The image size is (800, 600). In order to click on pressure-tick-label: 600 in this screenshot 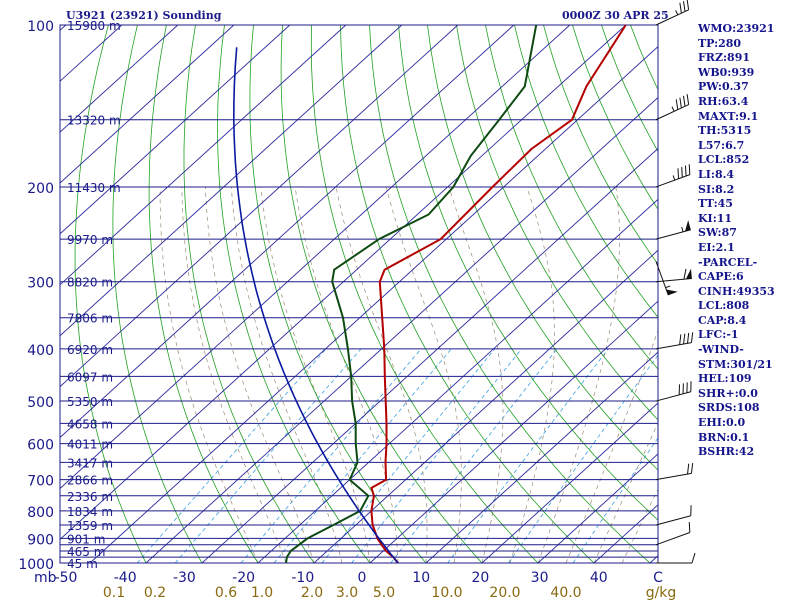, I will do `click(40, 446)`.